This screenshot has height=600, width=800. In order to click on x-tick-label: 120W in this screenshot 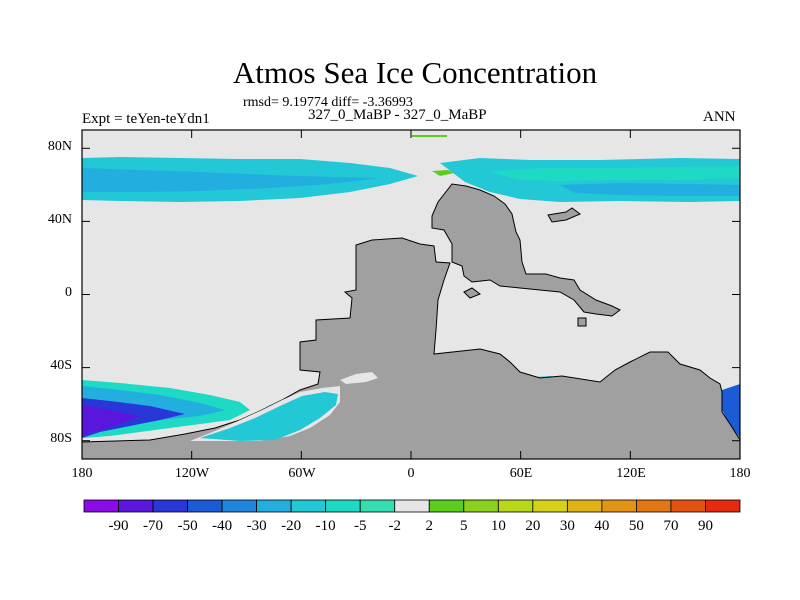, I will do `click(192, 473)`.